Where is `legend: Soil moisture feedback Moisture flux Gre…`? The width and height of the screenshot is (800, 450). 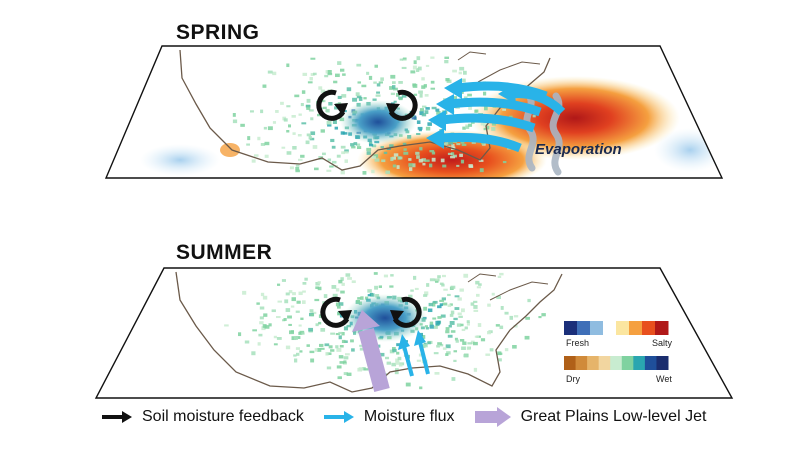 legend: Soil moisture feedback Moisture flux Gre… is located at coordinates (430, 417).